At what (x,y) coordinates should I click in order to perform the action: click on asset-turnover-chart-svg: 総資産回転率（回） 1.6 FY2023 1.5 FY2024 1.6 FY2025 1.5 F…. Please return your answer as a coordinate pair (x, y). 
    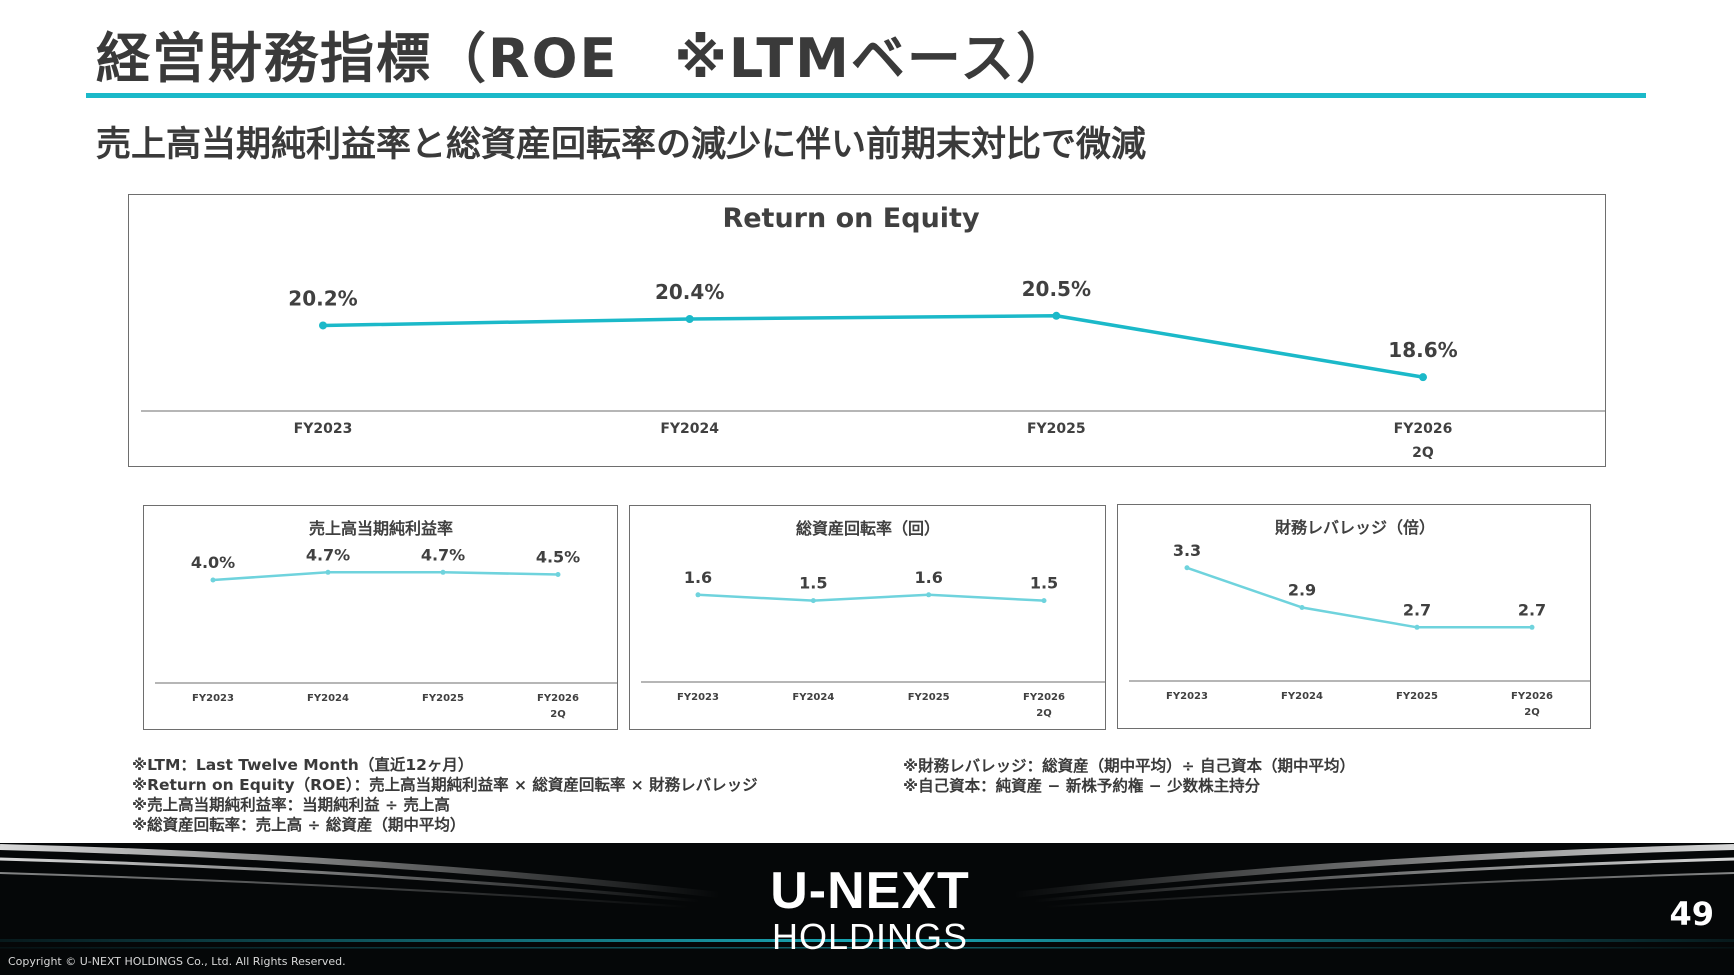
    Looking at the image, I should click on (873, 619).